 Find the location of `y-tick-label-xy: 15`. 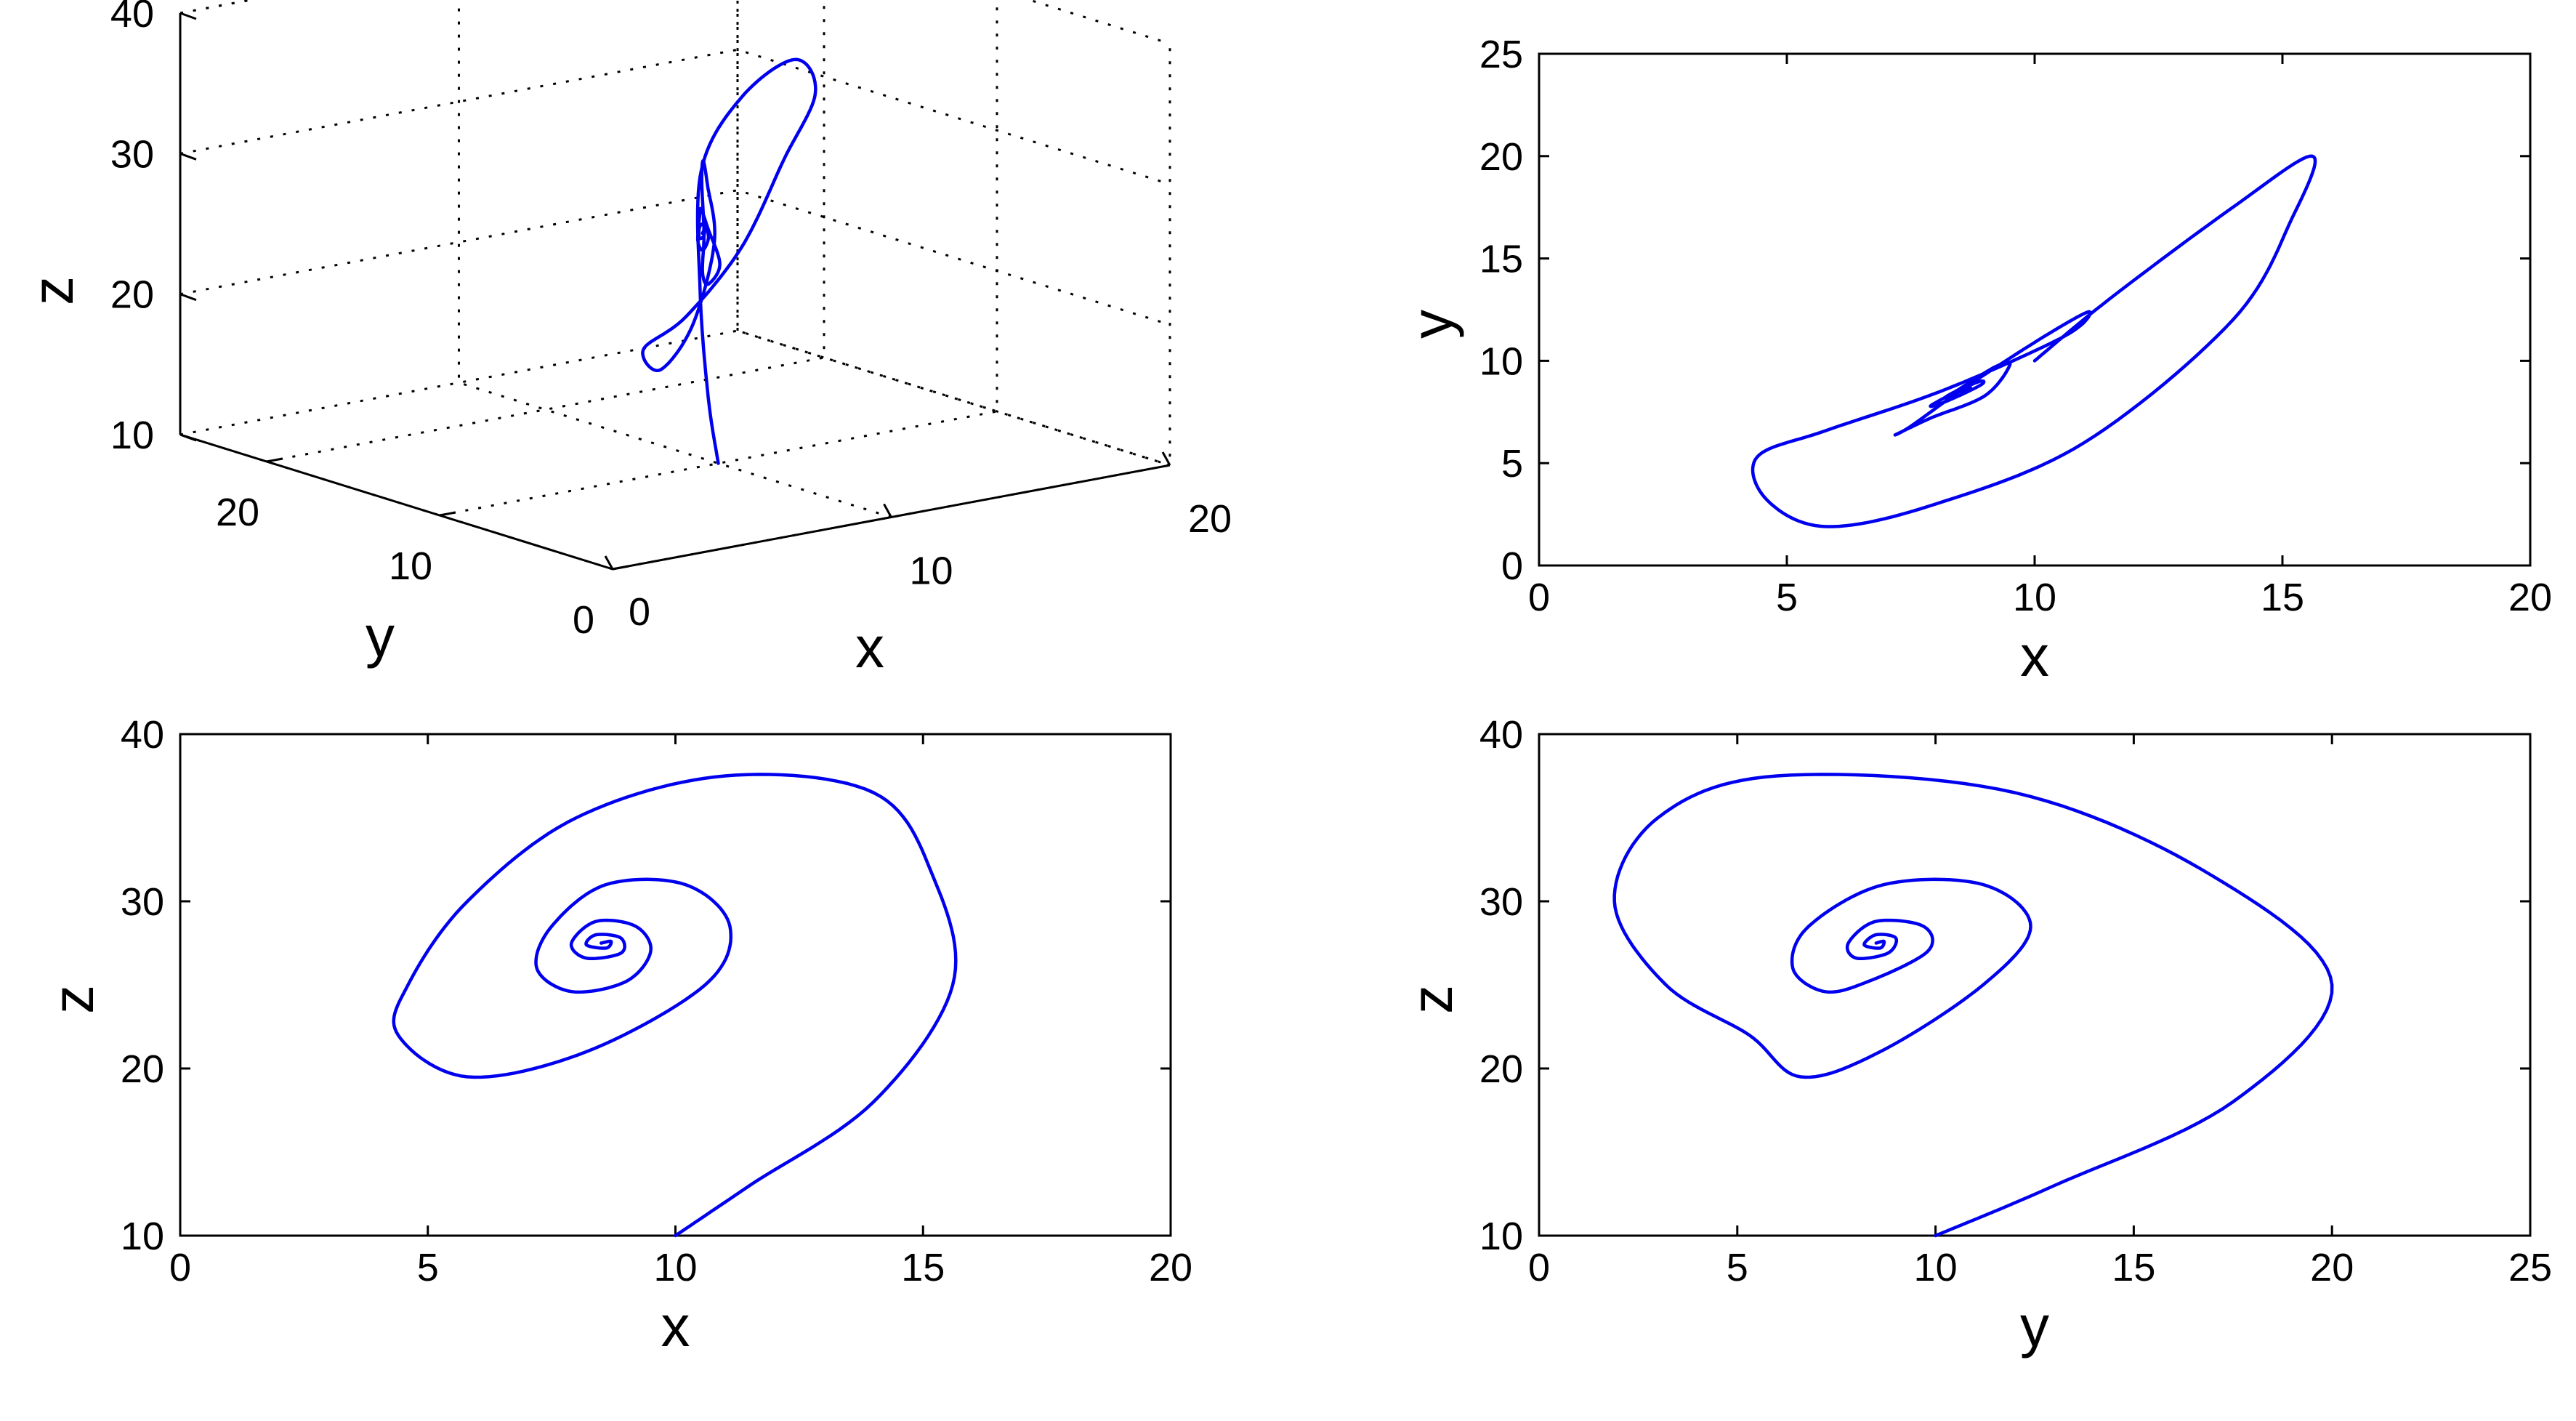

y-tick-label-xy: 15 is located at coordinates (1501, 260).